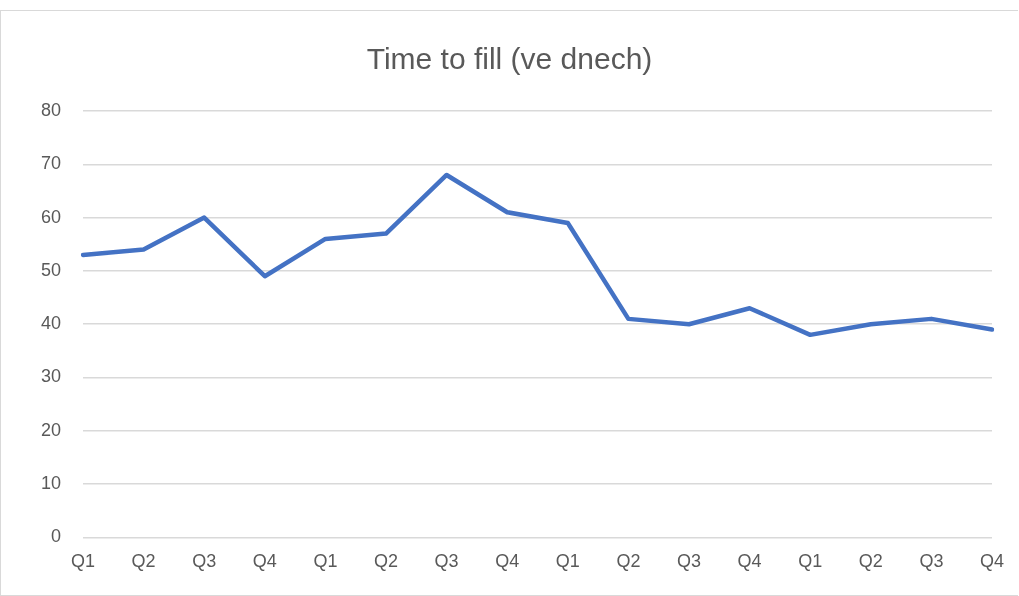  Describe the element at coordinates (51, 163) in the screenshot. I see `y-tick-label: 70` at that location.